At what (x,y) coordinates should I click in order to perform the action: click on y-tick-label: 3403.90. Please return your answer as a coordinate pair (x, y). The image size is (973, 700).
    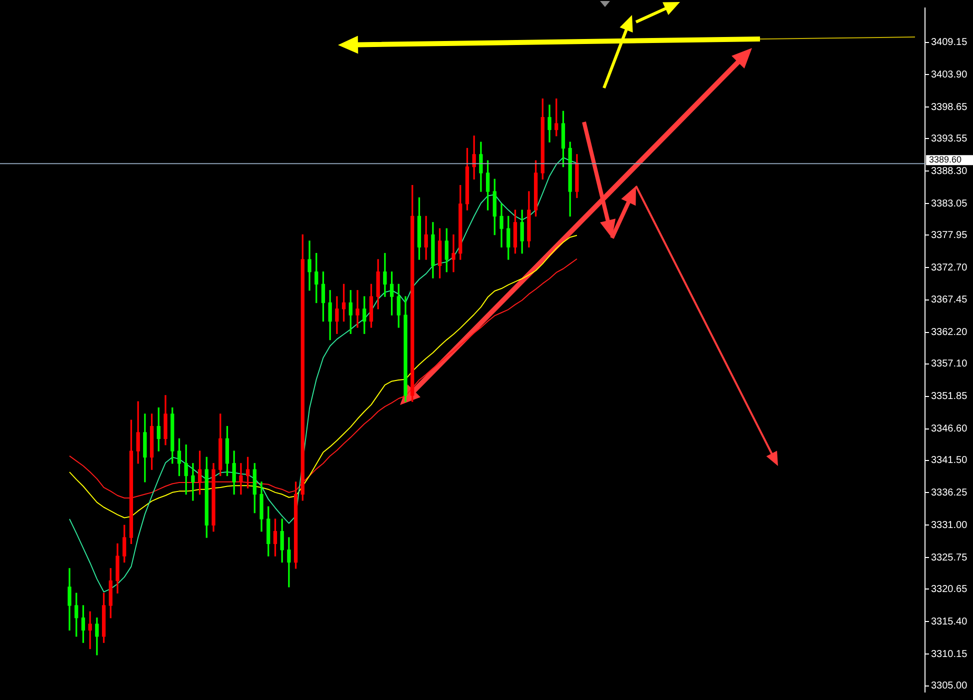
    Looking at the image, I should click on (949, 74).